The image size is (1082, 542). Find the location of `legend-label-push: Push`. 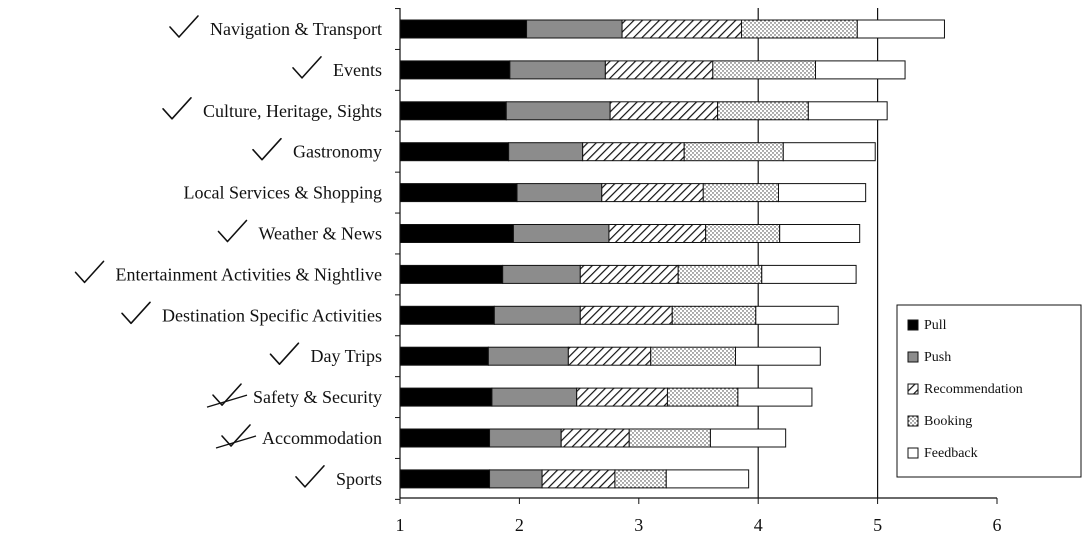

legend-label-push: Push is located at coordinates (937, 357).